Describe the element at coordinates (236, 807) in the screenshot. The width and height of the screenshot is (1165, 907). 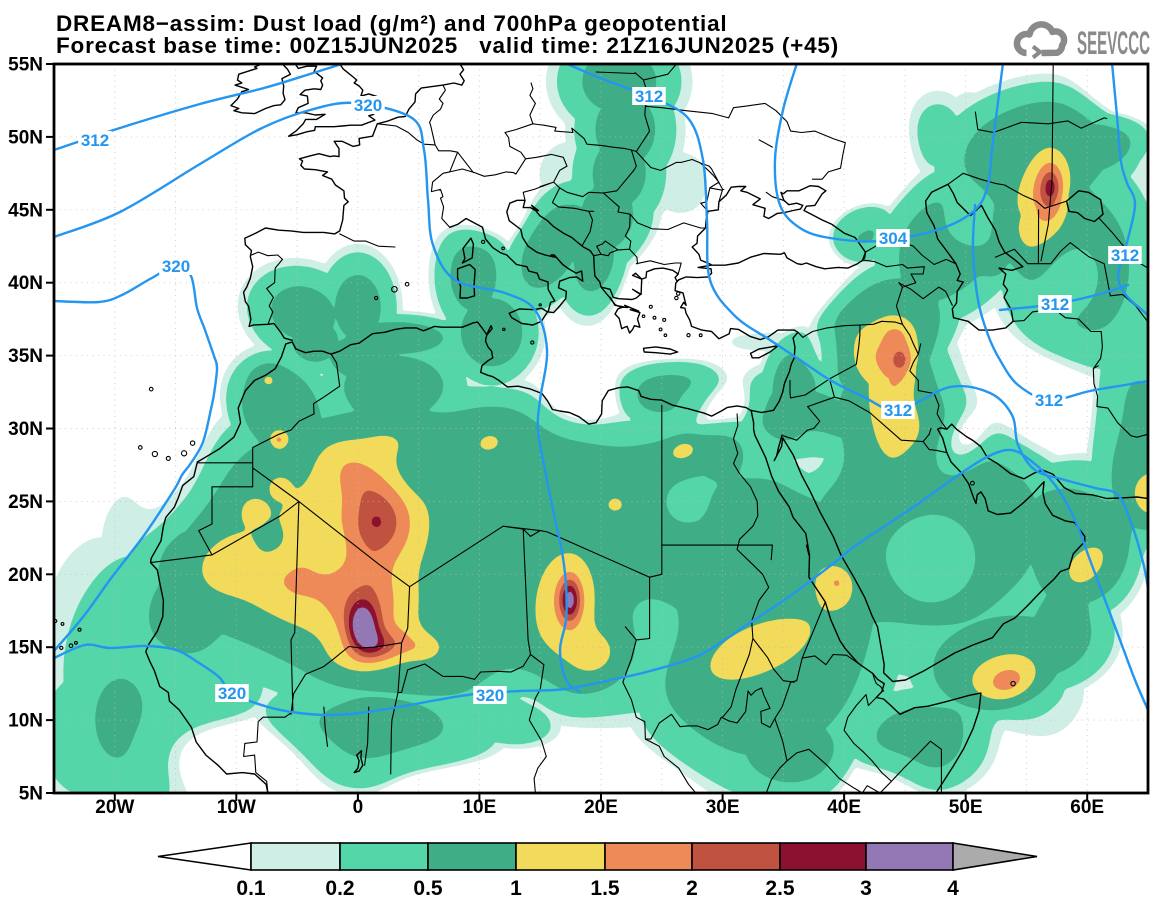
I see `svg-text: 10W` at that location.